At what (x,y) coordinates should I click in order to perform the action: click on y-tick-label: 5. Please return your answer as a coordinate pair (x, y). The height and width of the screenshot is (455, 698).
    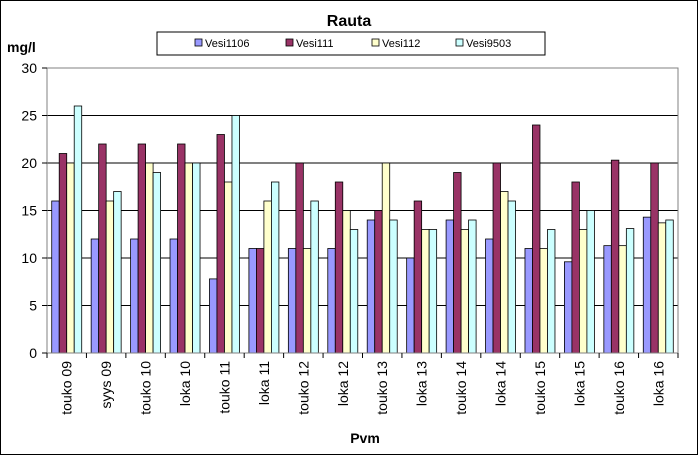
    Looking at the image, I should click on (33, 306).